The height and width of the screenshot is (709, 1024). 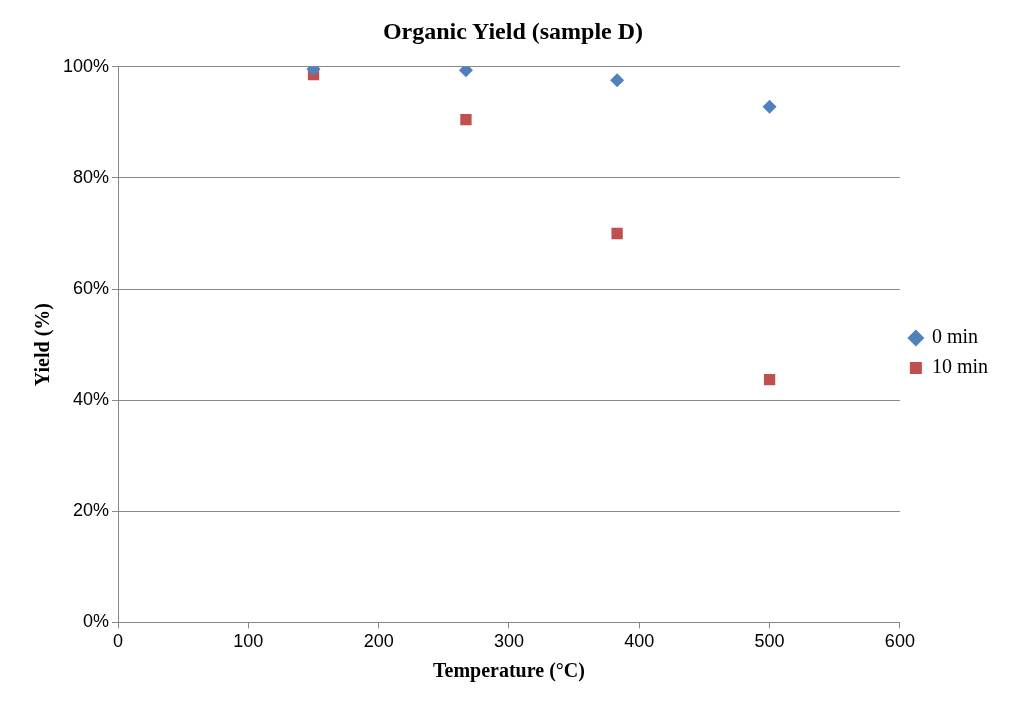 I want to click on x-tick-label: 500, so click(x=769, y=641).